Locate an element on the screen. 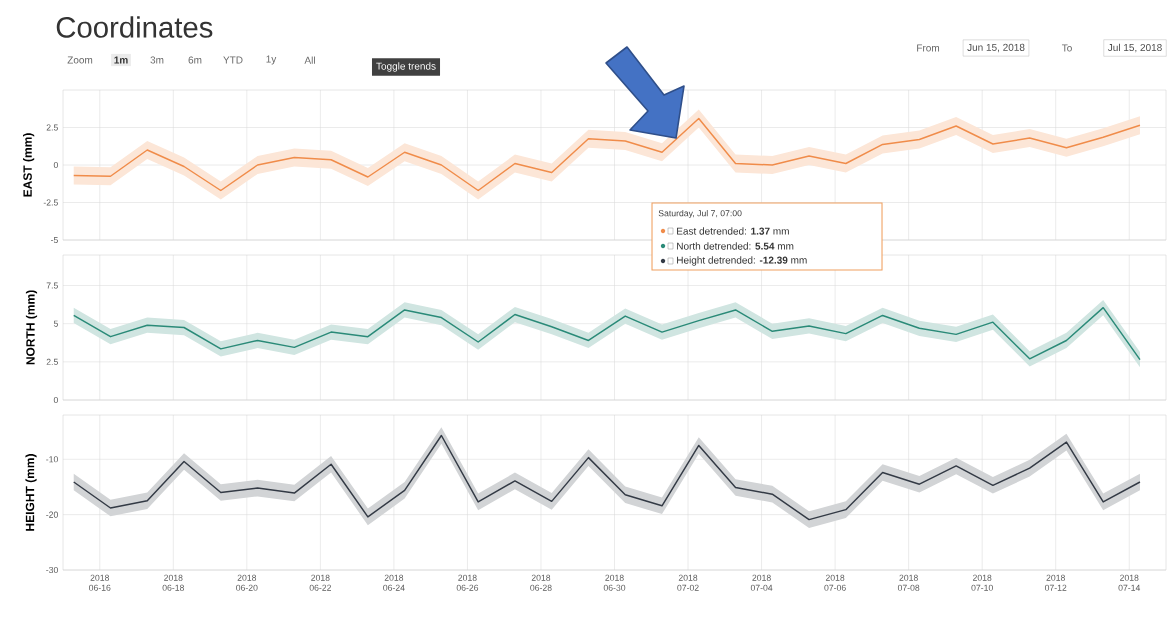 This screenshot has height=622, width=1176. text: From is located at coordinates (928, 48).